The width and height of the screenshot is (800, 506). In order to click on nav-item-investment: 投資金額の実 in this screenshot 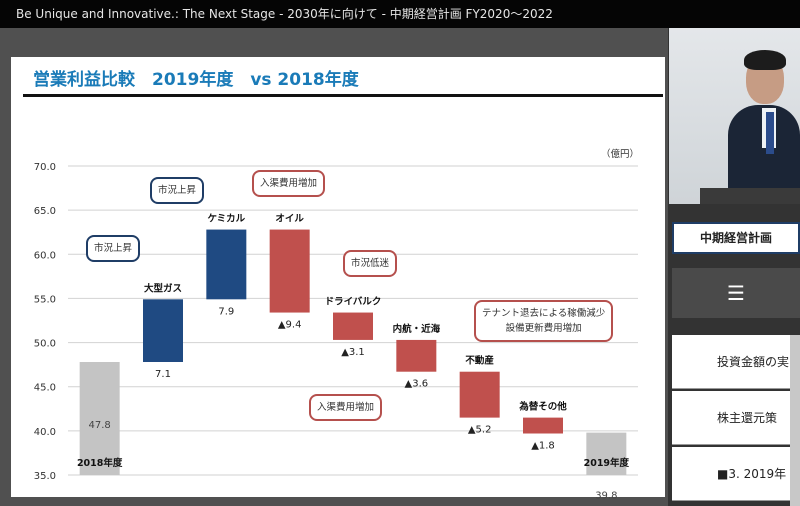, I will do `click(736, 362)`.